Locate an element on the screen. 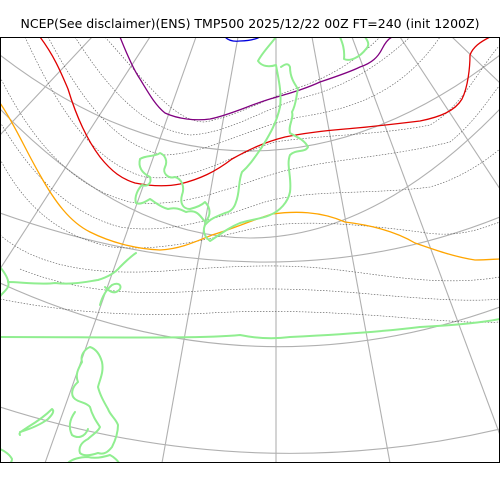 The width and height of the screenshot is (500, 500). isotherm-purple is located at coordinates (256, 79).